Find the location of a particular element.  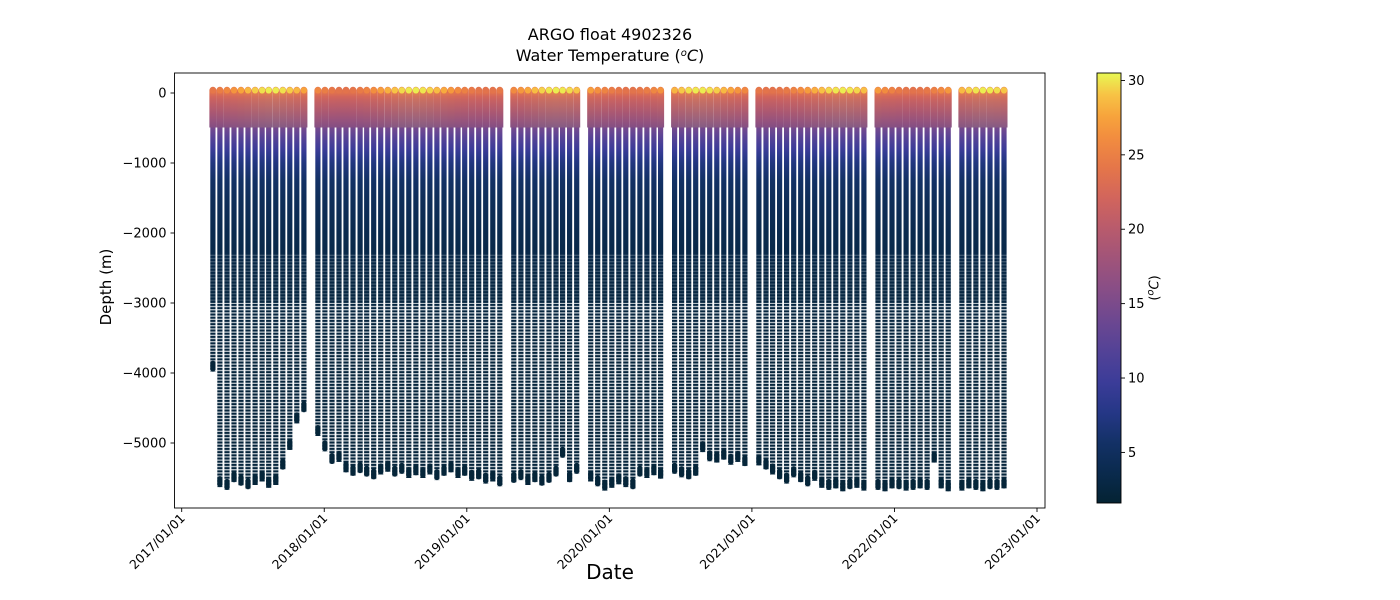

colorbar-tick-label: 15 is located at coordinates (1136, 304).